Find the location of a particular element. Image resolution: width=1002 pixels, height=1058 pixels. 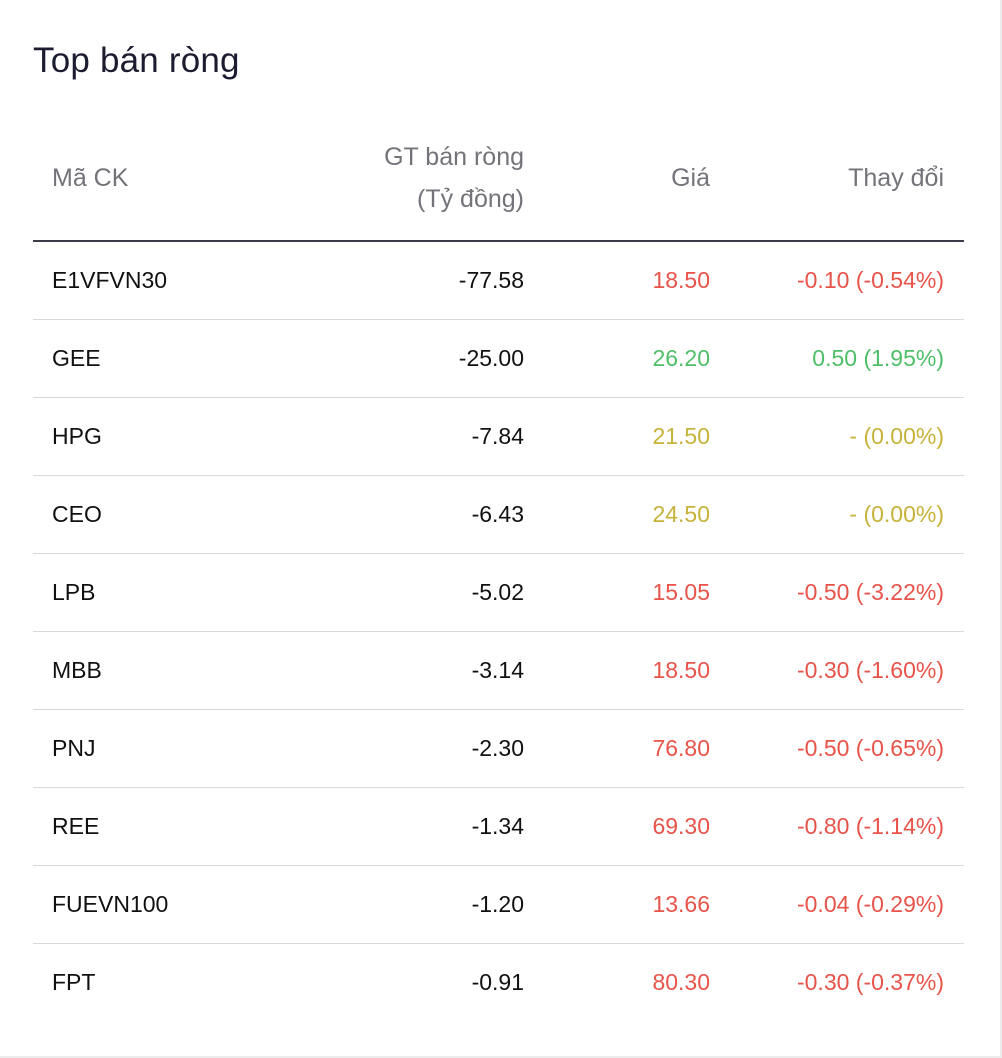

table-header: Mã CK GT bán ròng (Tỷ đồng) Giá Thay đổi is located at coordinates (498, 186).